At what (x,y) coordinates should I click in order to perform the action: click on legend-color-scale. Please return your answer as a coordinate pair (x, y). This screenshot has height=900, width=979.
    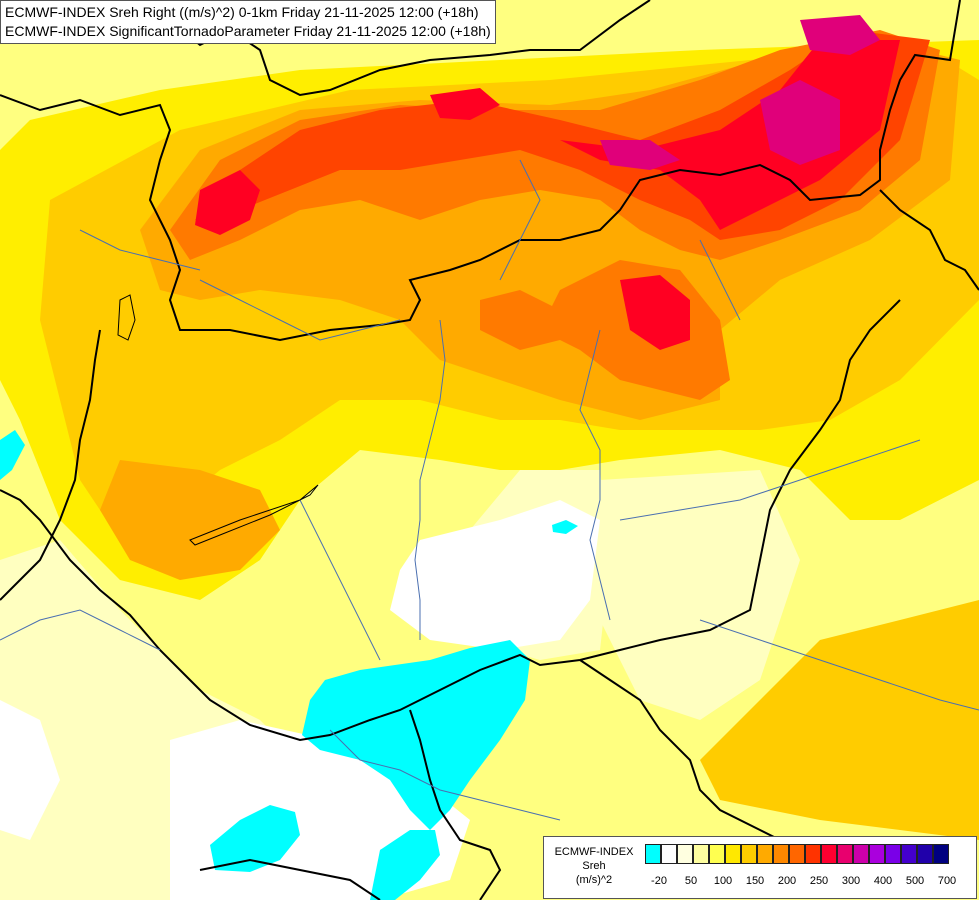
    Looking at the image, I should click on (797, 854).